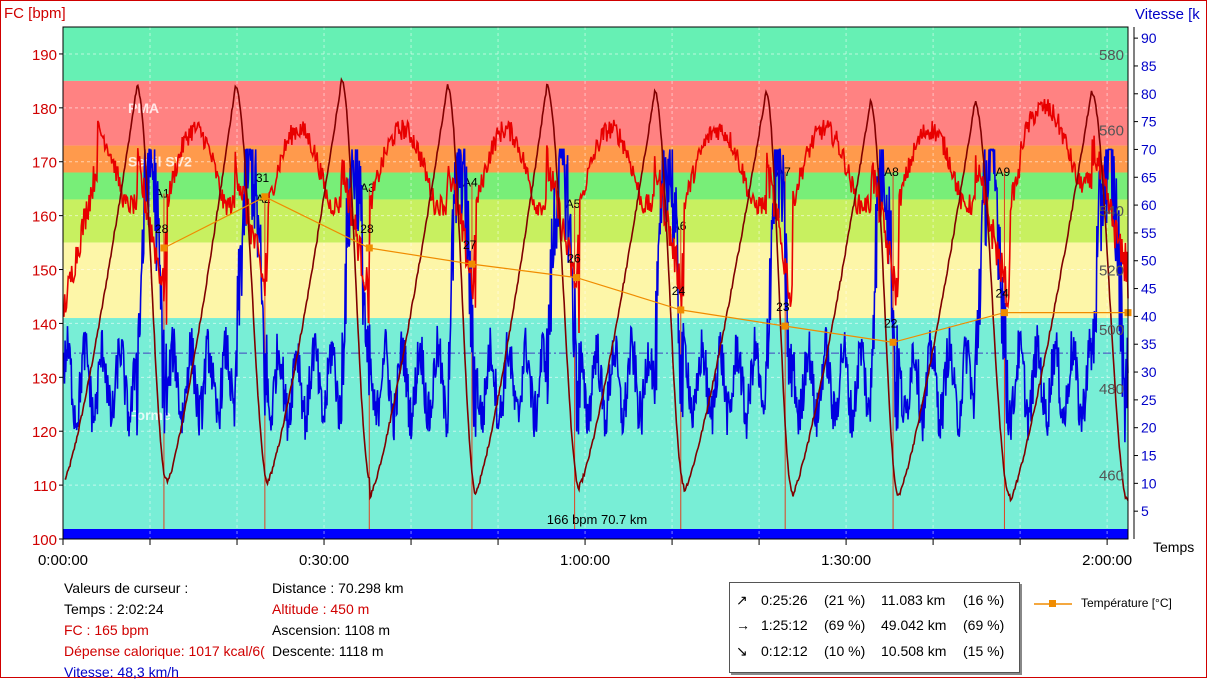  What do you see at coordinates (44, 217) in the screenshot?
I see `fc-tick-label: 160` at bounding box center [44, 217].